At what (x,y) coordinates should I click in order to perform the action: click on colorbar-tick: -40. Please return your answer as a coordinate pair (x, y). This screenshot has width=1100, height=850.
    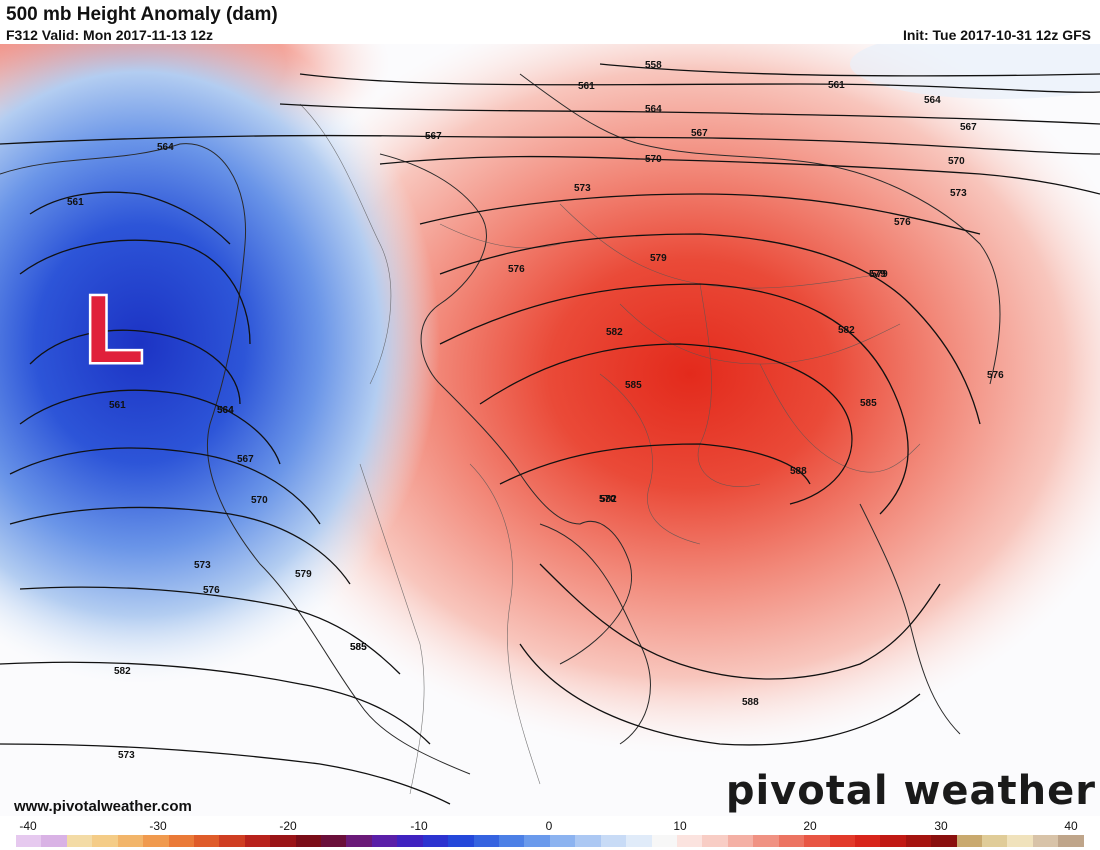
    Looking at the image, I should click on (28, 826).